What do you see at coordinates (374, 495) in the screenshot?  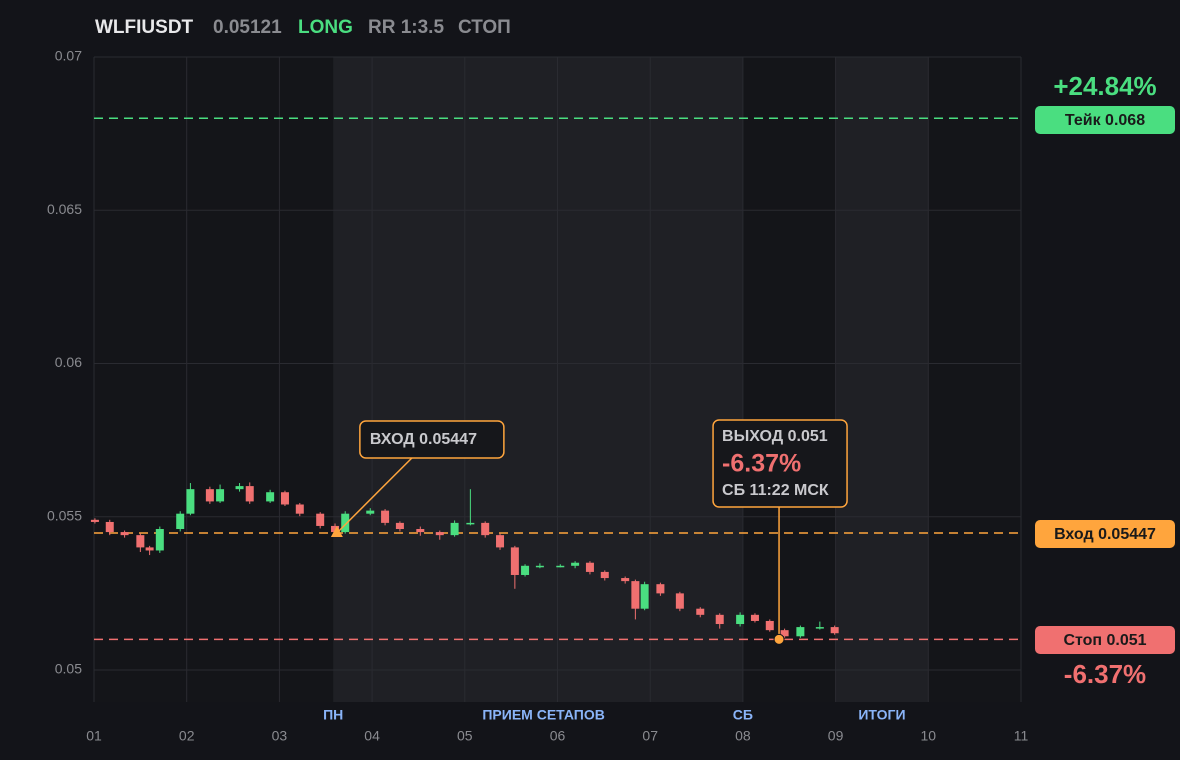 I see `callout-line` at bounding box center [374, 495].